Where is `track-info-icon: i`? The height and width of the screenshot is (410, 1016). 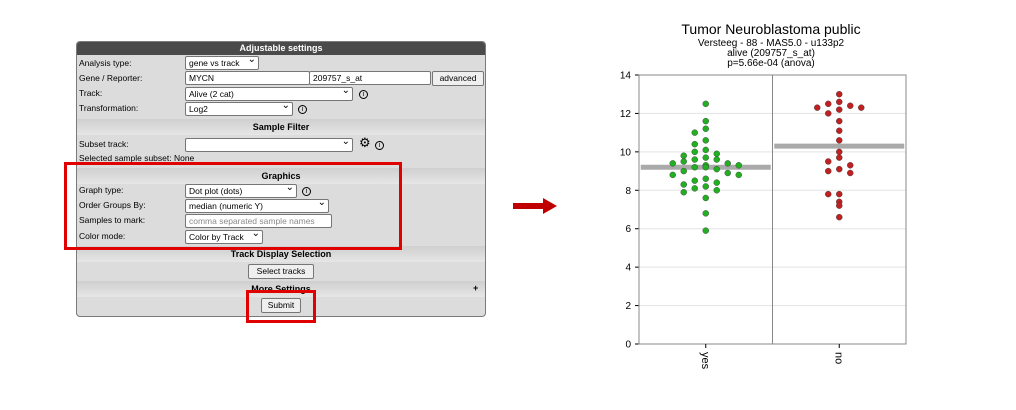
track-info-icon: i is located at coordinates (363, 94).